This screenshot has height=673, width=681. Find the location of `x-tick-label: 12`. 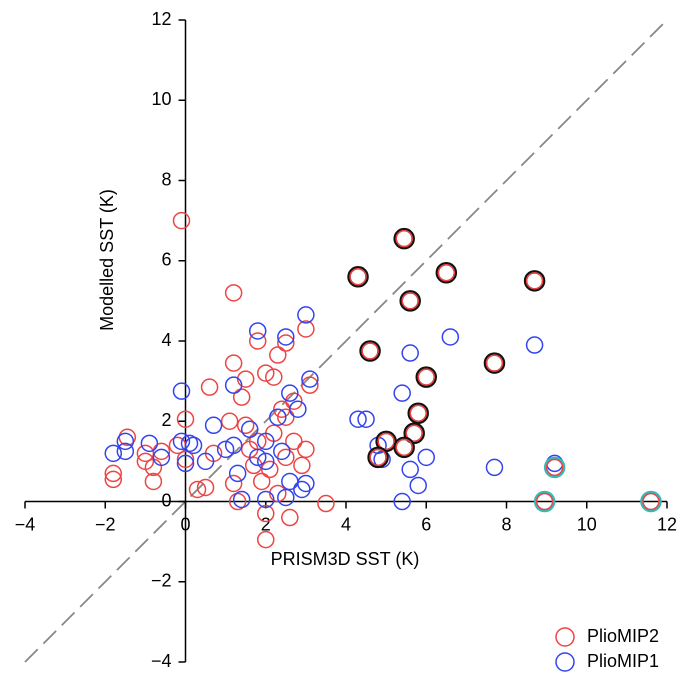

x-tick-label: 12 is located at coordinates (667, 524).